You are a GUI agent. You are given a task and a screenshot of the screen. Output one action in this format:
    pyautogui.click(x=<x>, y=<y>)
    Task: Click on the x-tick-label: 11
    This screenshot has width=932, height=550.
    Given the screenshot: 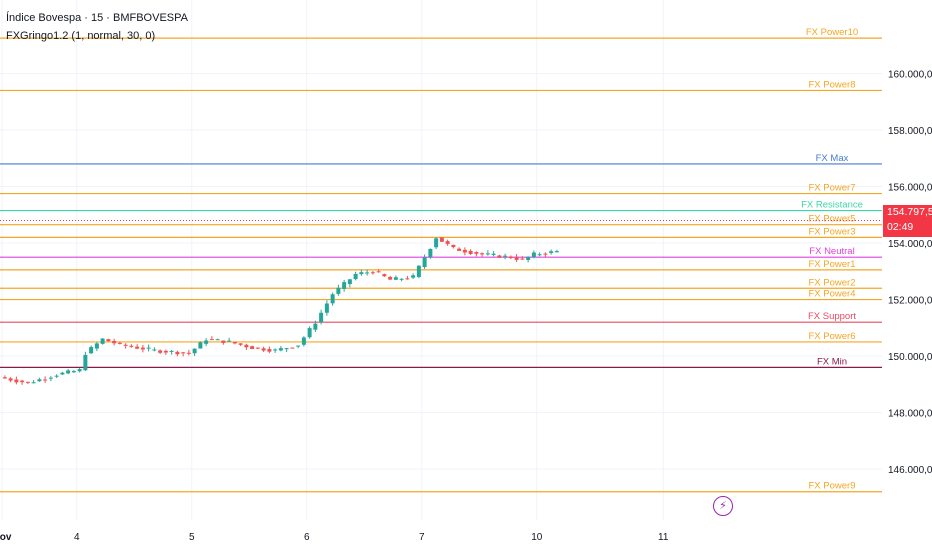 What is the action you would take?
    pyautogui.click(x=663, y=537)
    